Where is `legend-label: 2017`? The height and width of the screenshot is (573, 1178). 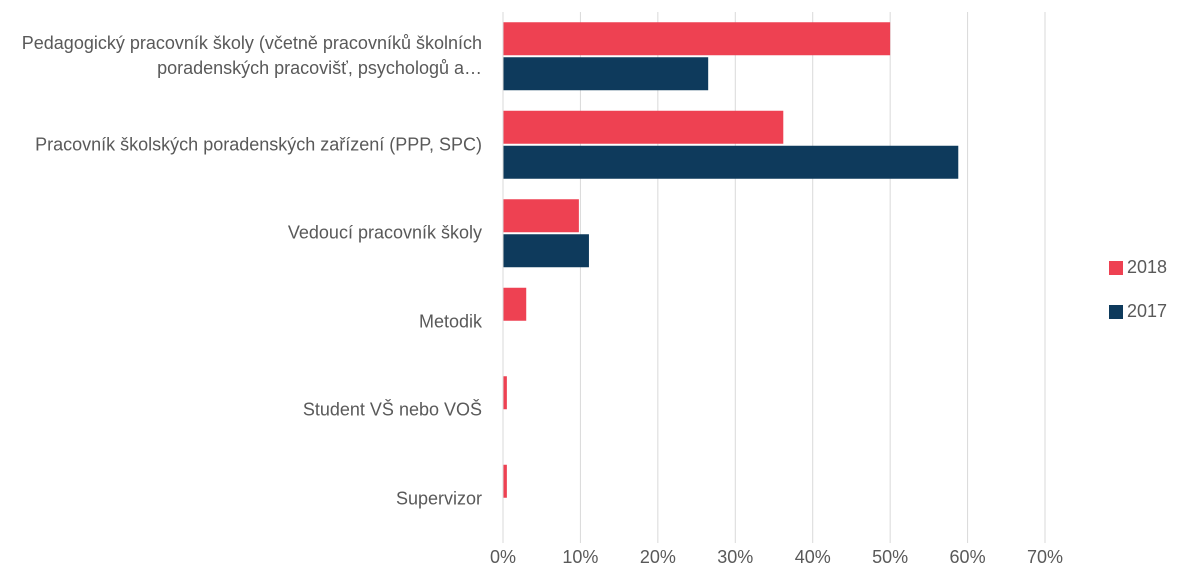
legend-label: 2017 is located at coordinates (1147, 311).